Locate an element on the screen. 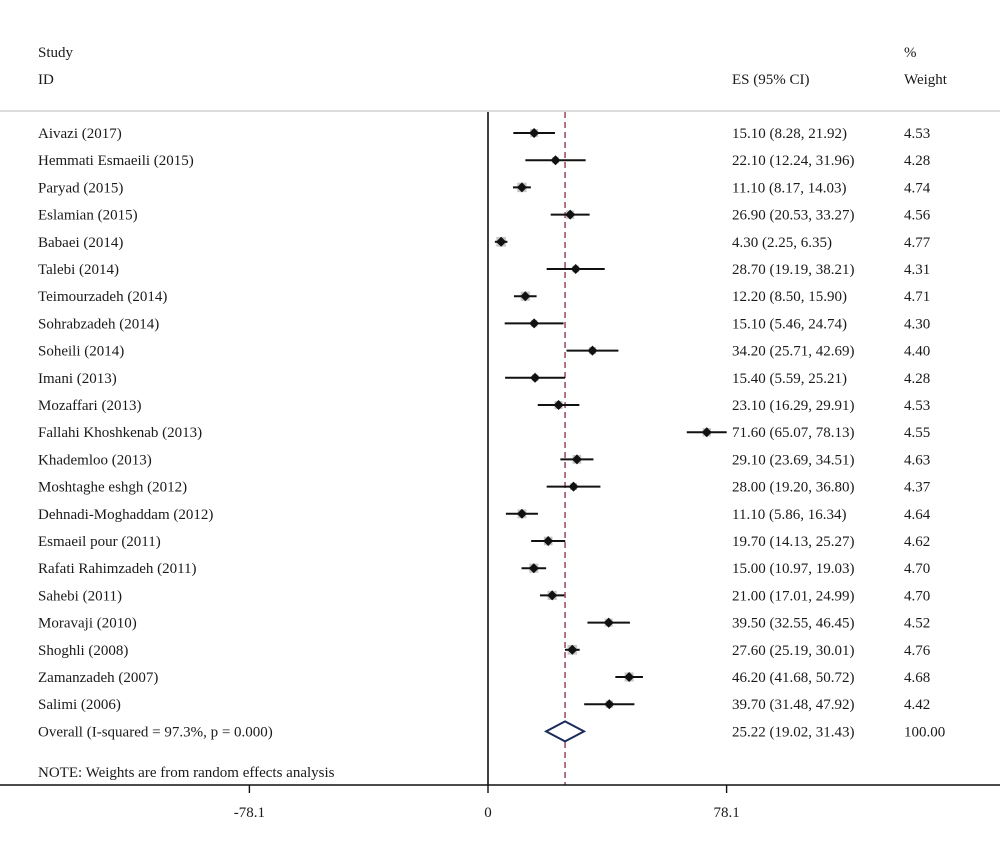  study-row: Salimi (2006) 39.70 (31.48, 47.92) 4.42 is located at coordinates (484, 705).